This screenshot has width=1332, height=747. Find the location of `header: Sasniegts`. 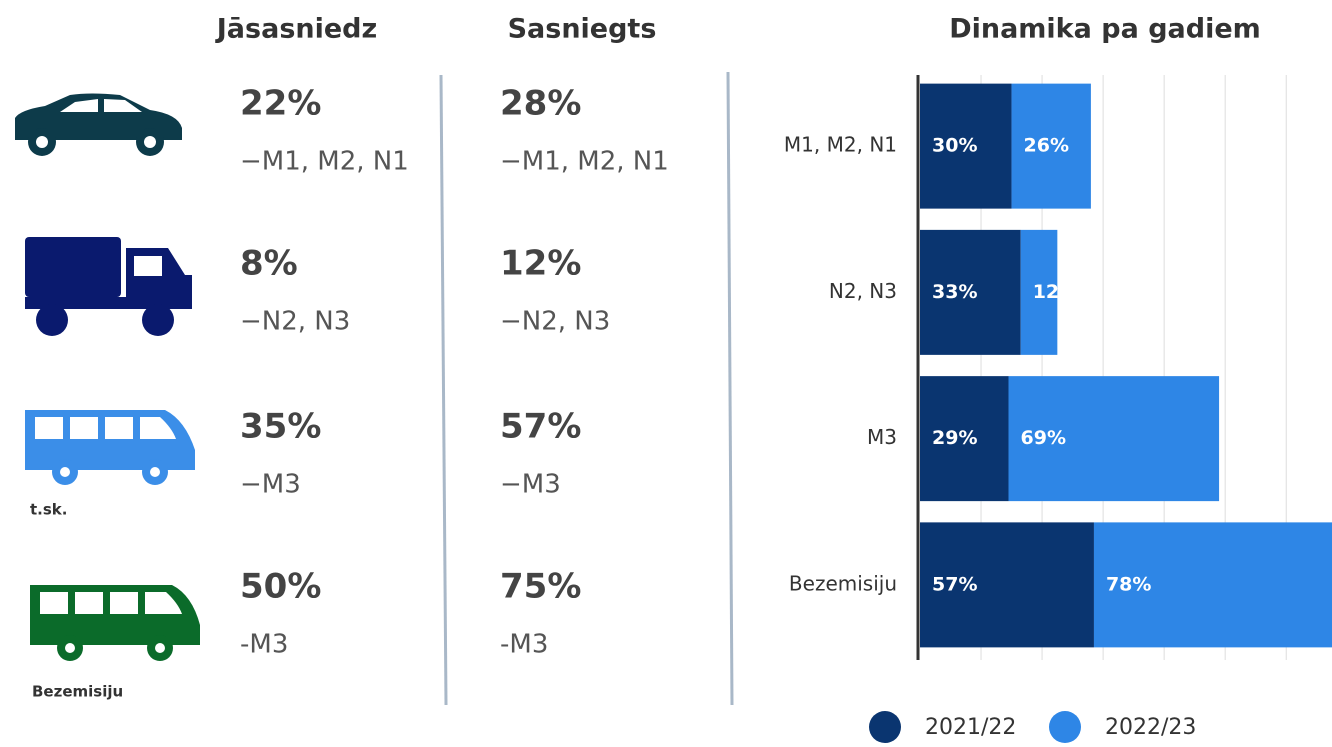

header: Sasniegts is located at coordinates (582, 29).